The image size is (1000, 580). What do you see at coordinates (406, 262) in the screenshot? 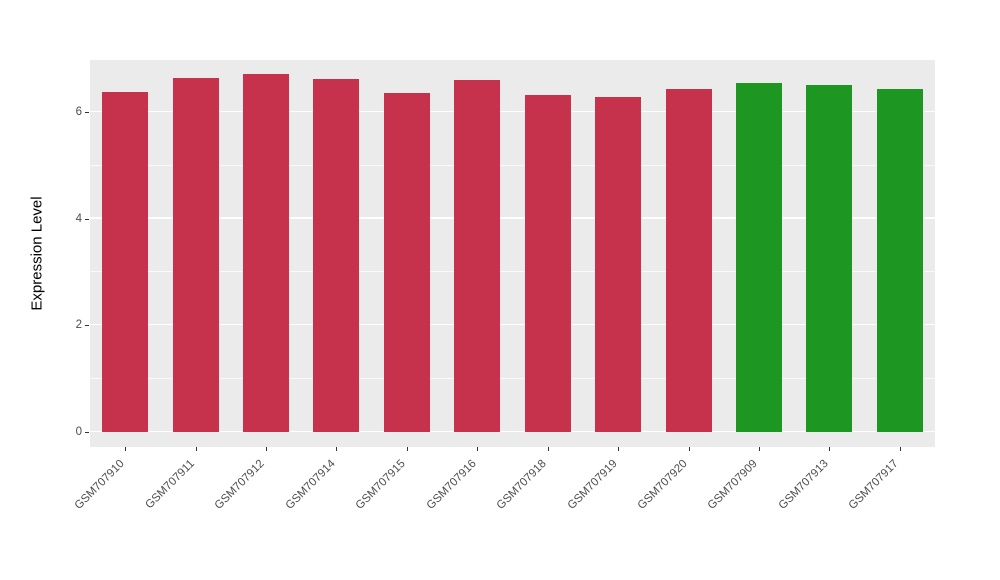
I see `bar-GSM707915` at bounding box center [406, 262].